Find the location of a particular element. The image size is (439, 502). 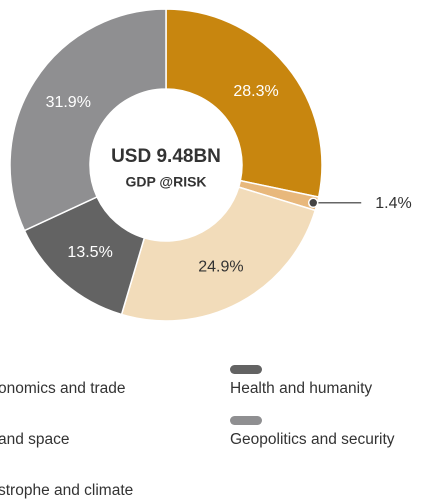

segment-label: 31.9% is located at coordinates (68, 102).